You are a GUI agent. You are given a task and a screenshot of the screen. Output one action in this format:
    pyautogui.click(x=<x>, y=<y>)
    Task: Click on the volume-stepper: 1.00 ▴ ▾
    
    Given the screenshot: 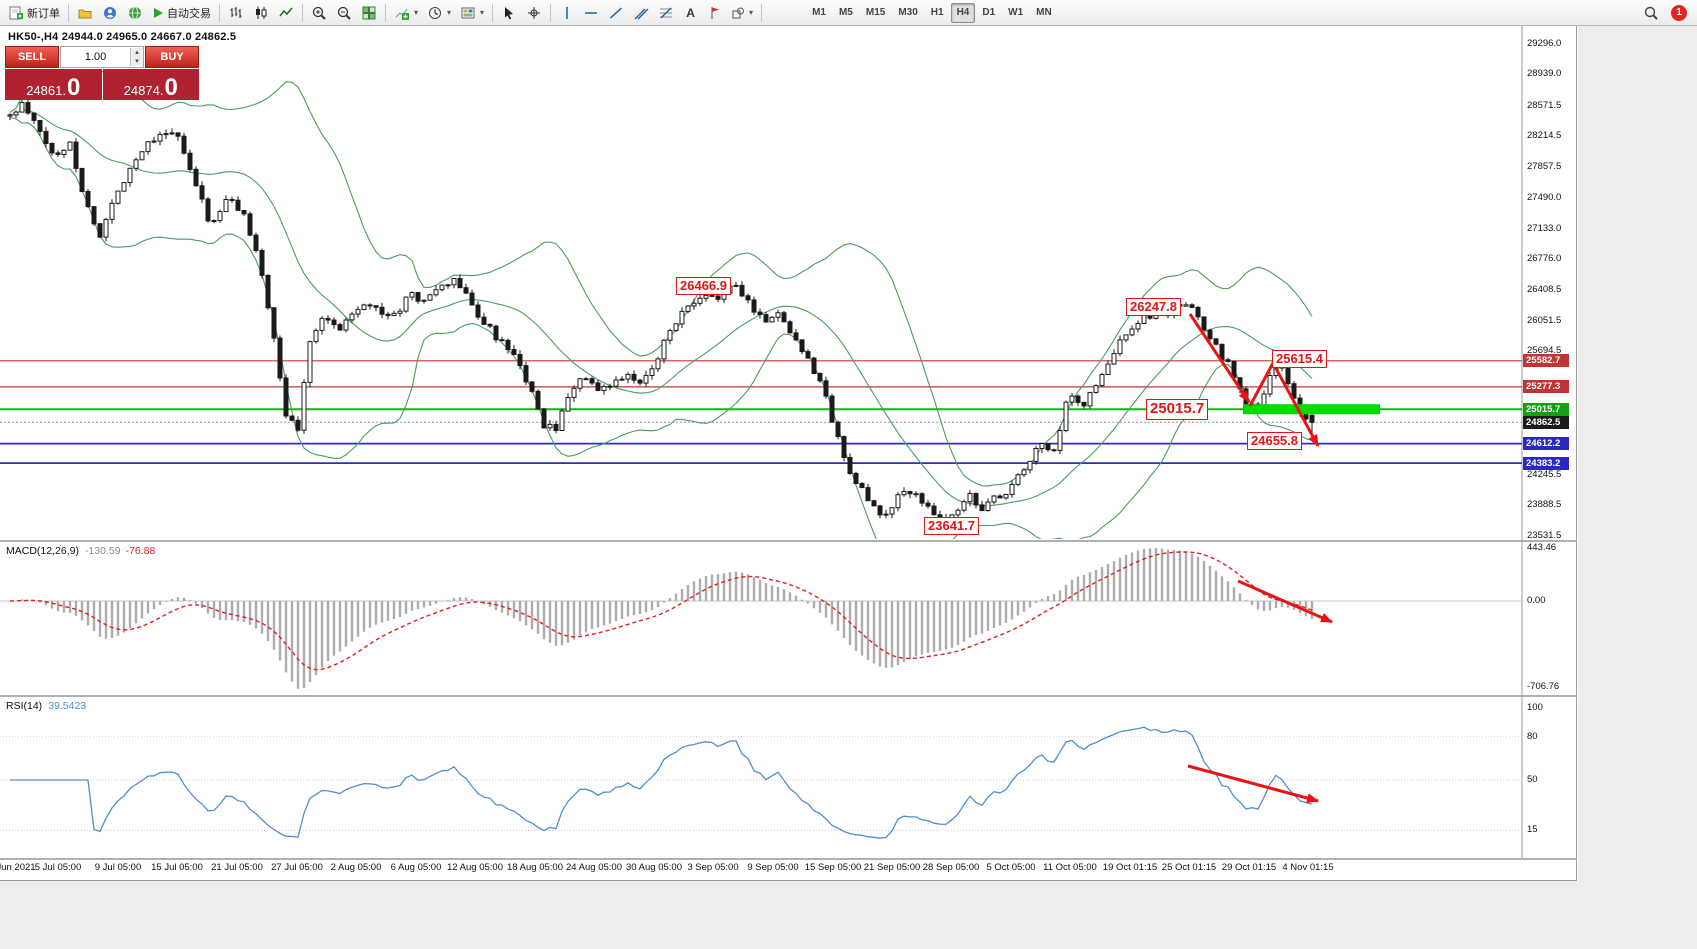 What is the action you would take?
    pyautogui.click(x=102, y=57)
    